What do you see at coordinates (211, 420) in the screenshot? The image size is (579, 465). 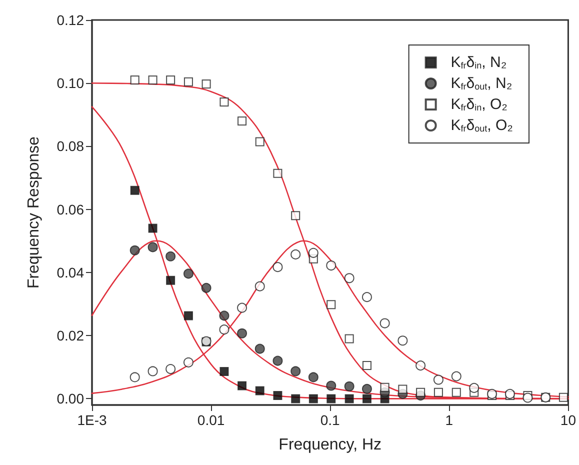 I see `x-tick-label: 0.01` at bounding box center [211, 420].